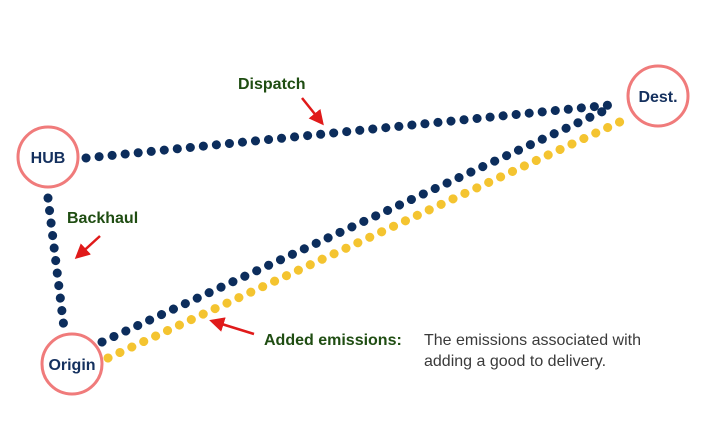 The image size is (720, 432). What do you see at coordinates (532, 340) in the screenshot?
I see `emissions-description-line1: The emissions associated with` at bounding box center [532, 340].